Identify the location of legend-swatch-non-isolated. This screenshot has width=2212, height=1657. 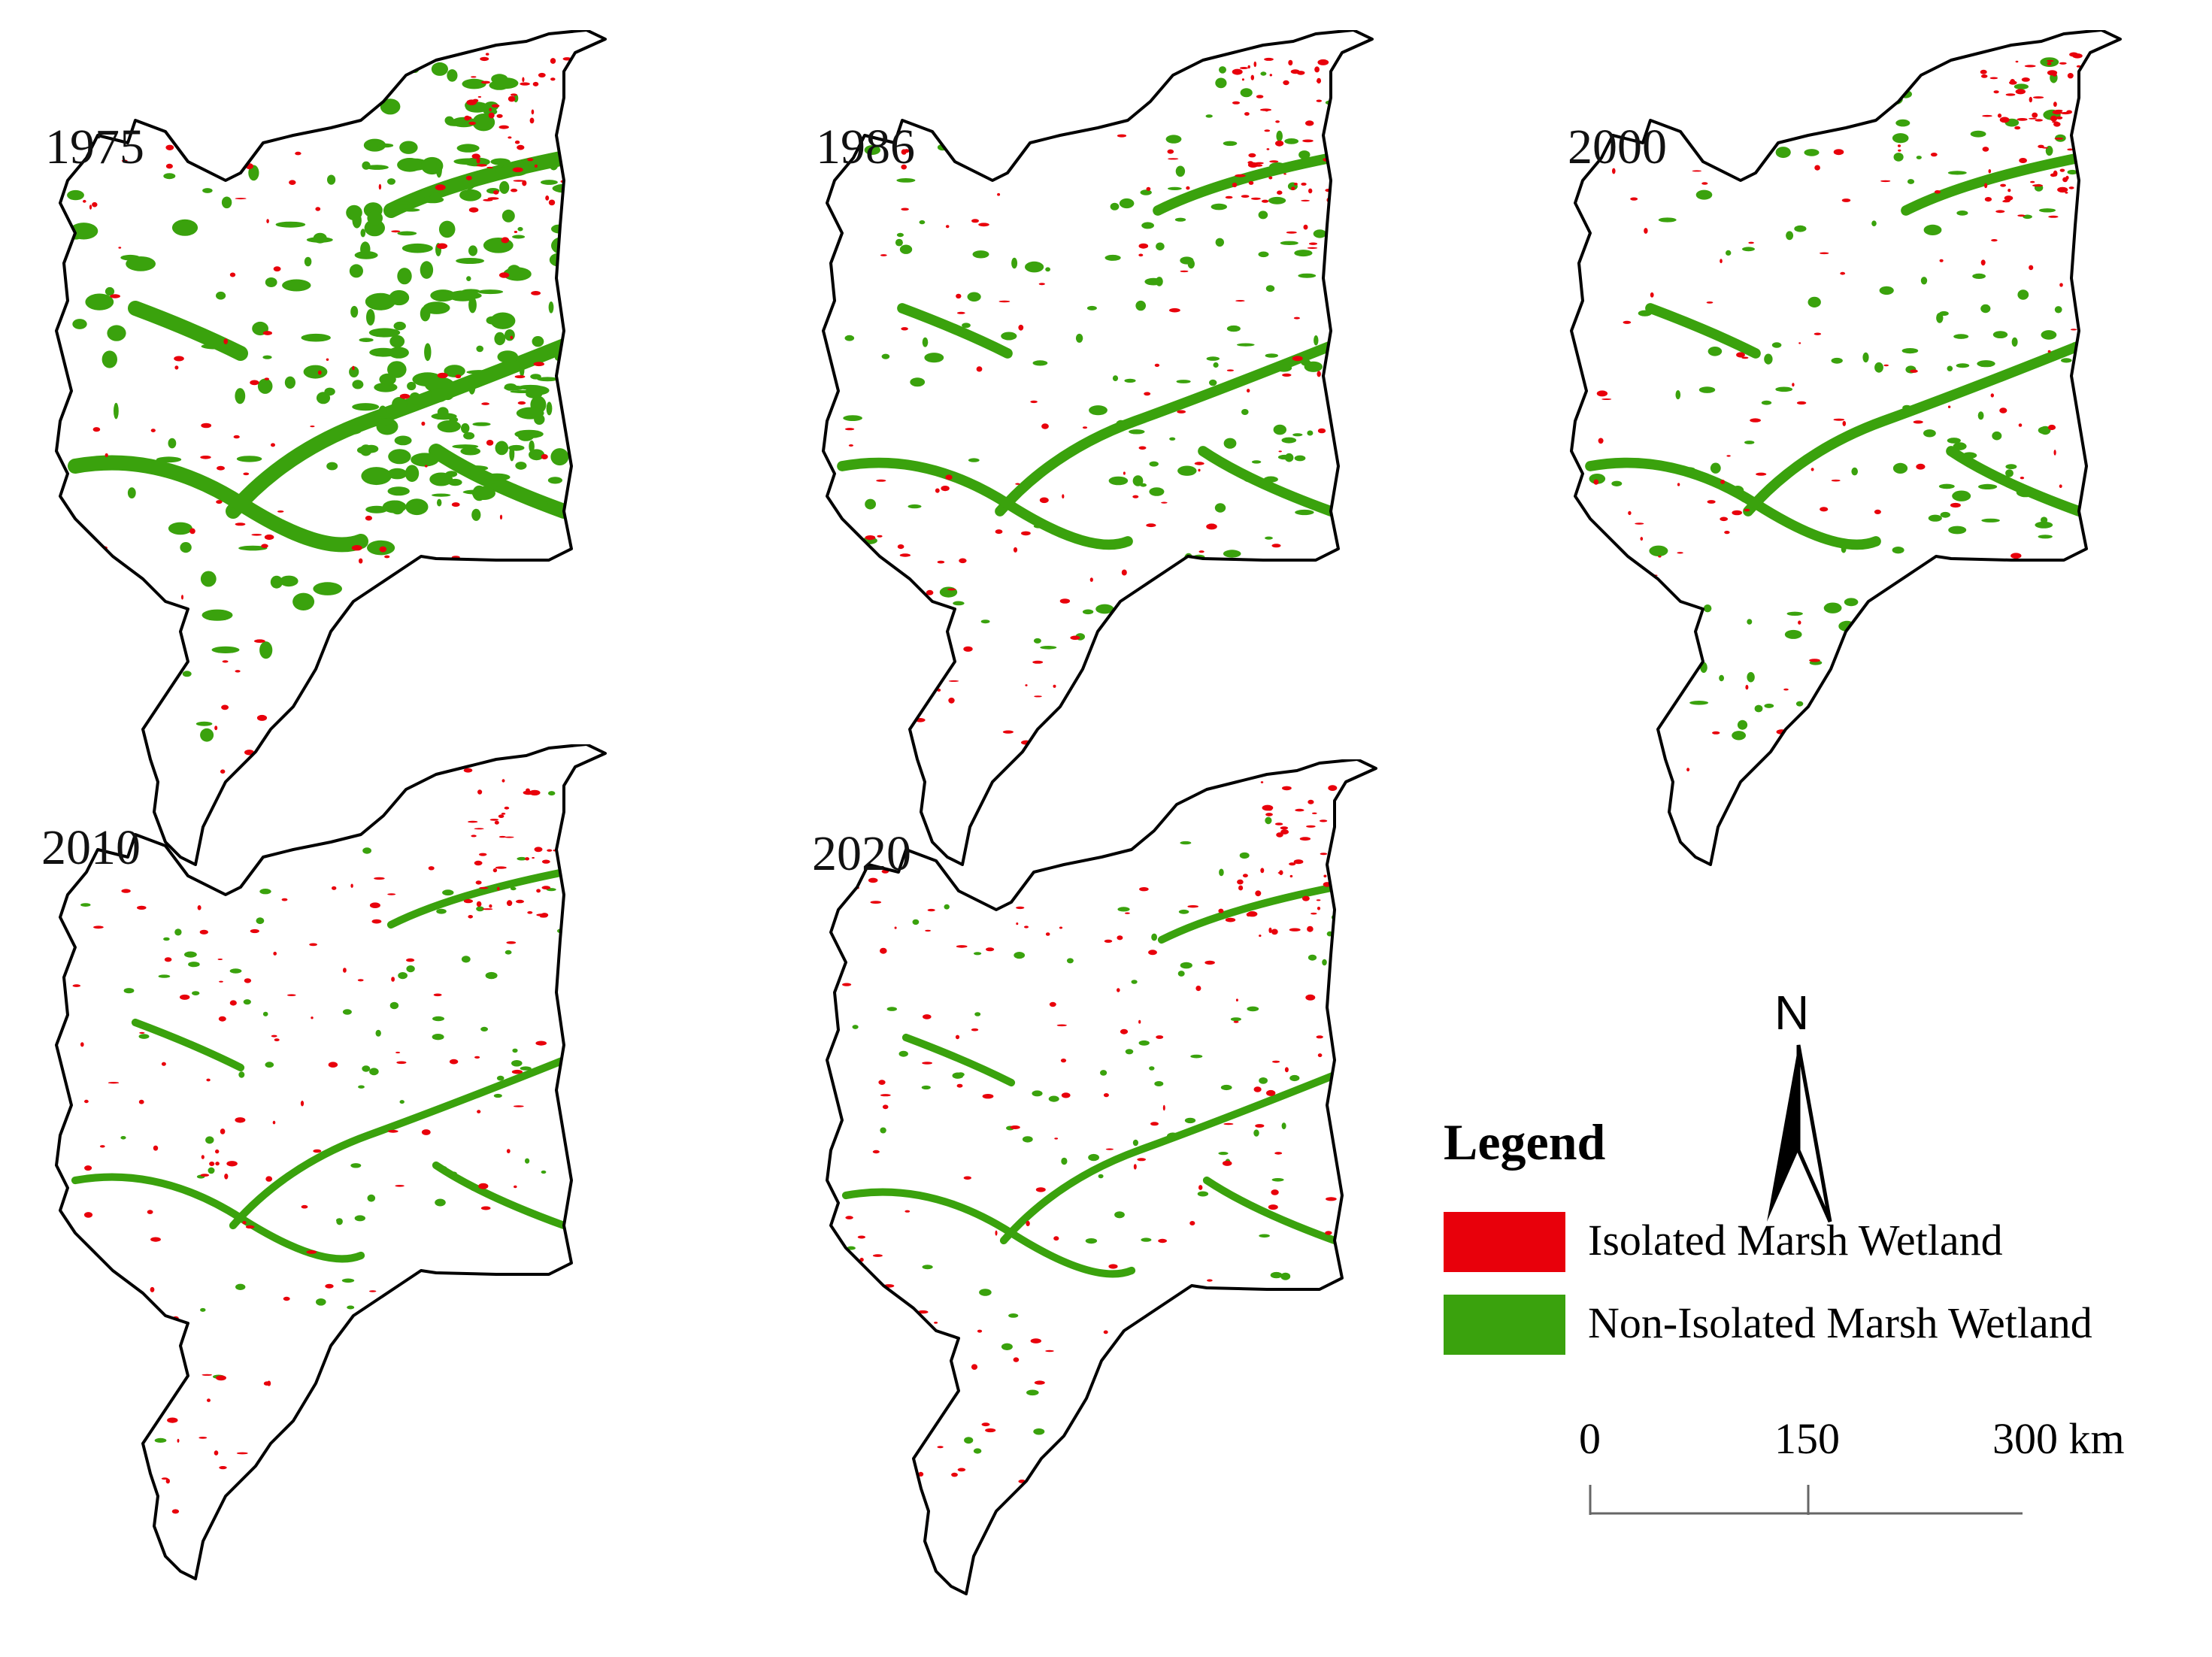
(1505, 1325).